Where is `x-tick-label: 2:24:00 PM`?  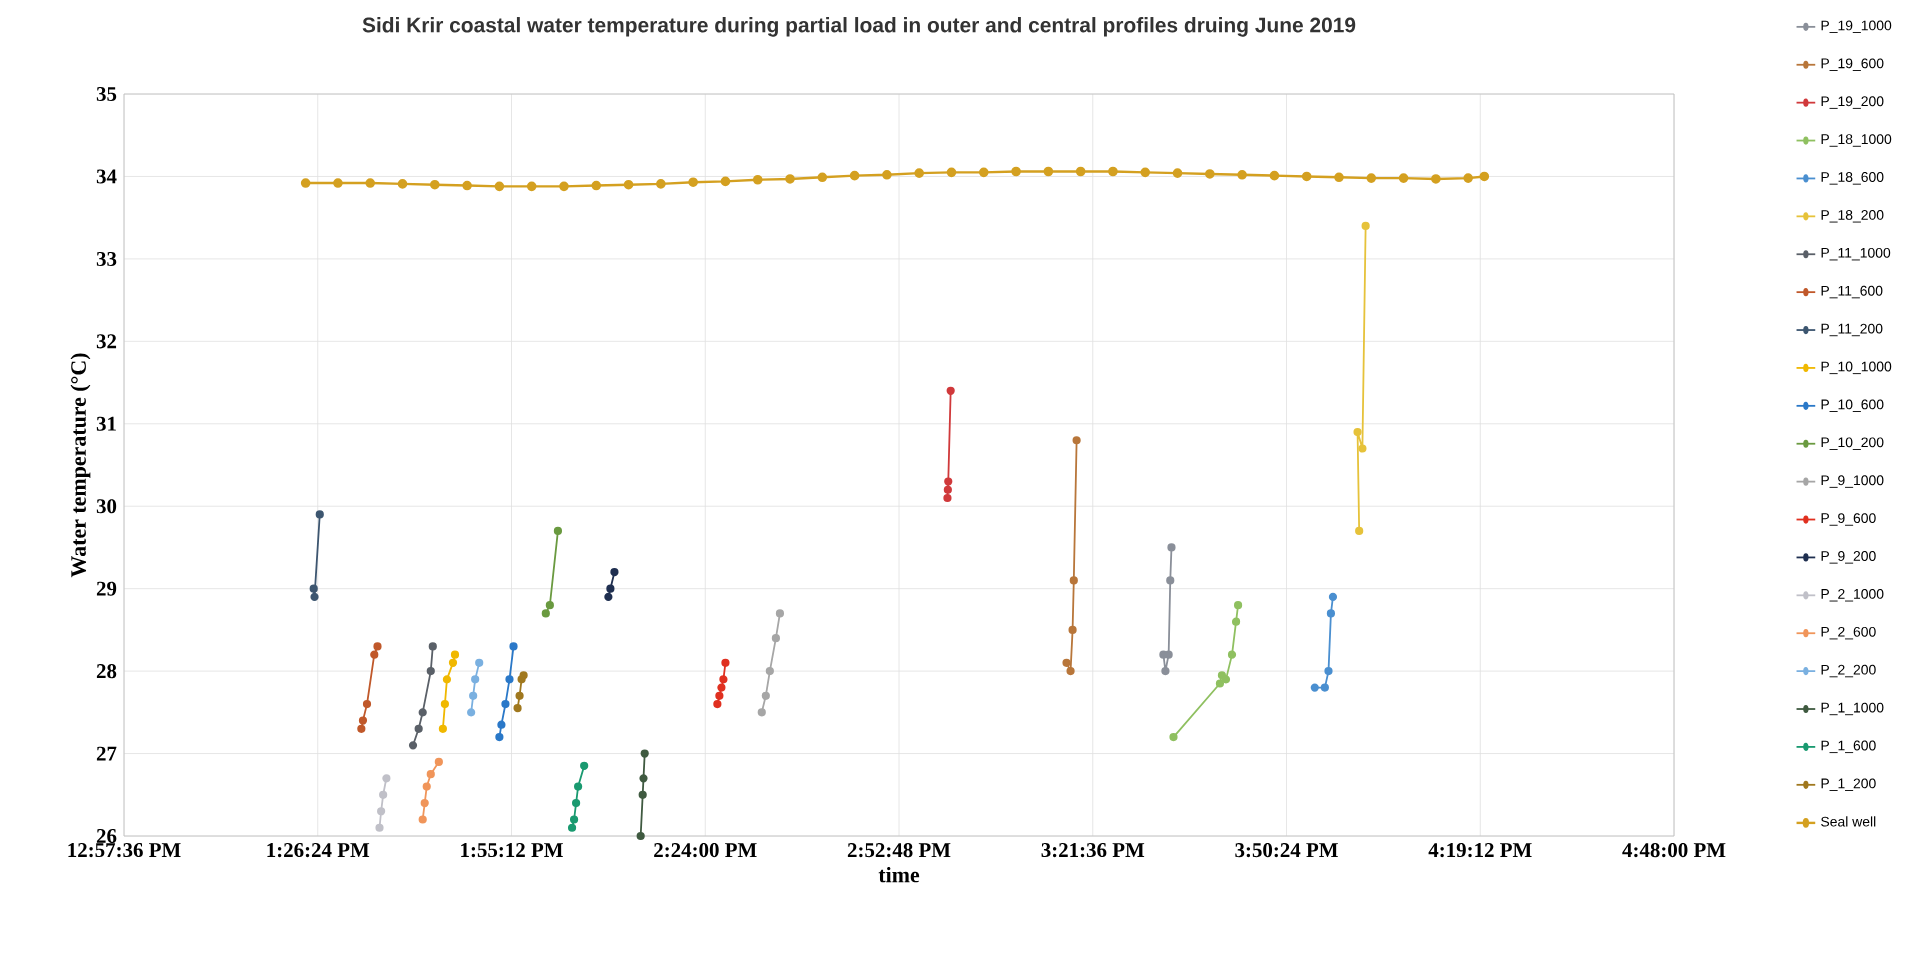
x-tick-label: 2:24:00 PM is located at coordinates (705, 850).